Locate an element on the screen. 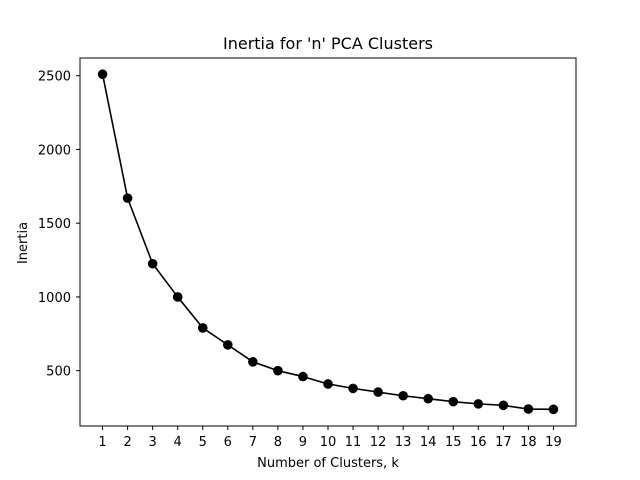 The width and height of the screenshot is (640, 480). chart-title: Inertia for 'n' PCA Clusters is located at coordinates (328, 43).